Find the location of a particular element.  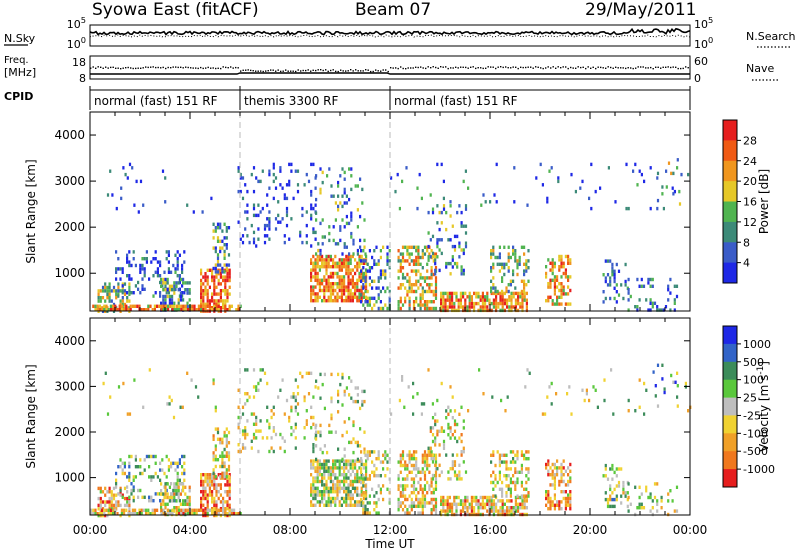

colorbar-segment is located at coordinates (730, 232).